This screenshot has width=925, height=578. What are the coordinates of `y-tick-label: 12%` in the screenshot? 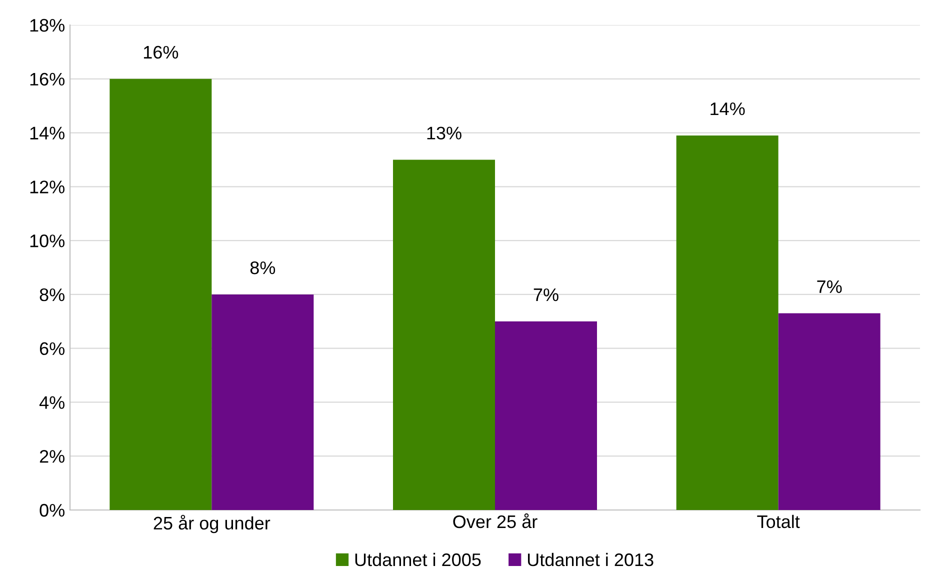 It's located at (47, 187).